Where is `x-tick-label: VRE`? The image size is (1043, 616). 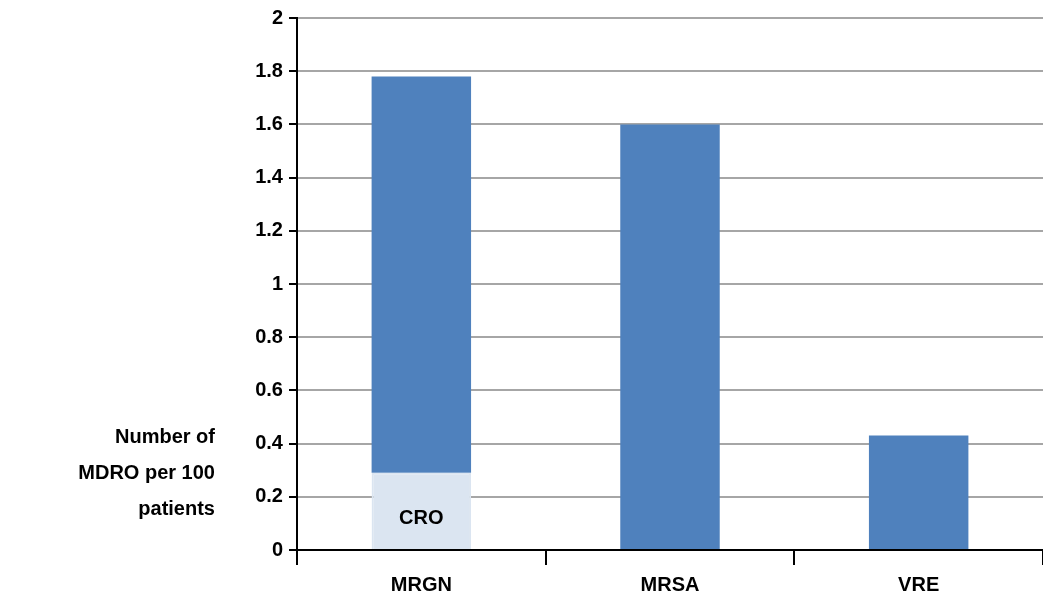
x-tick-label: VRE is located at coordinates (919, 583).